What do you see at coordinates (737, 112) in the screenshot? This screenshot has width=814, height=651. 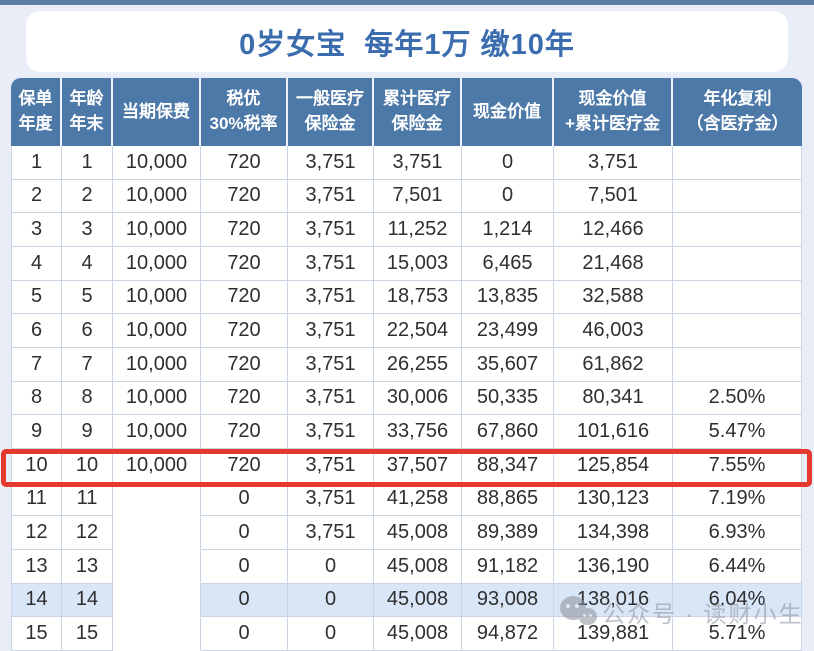 I see `column-header-annual-yield: 年化复利 （含医疗金）` at bounding box center [737, 112].